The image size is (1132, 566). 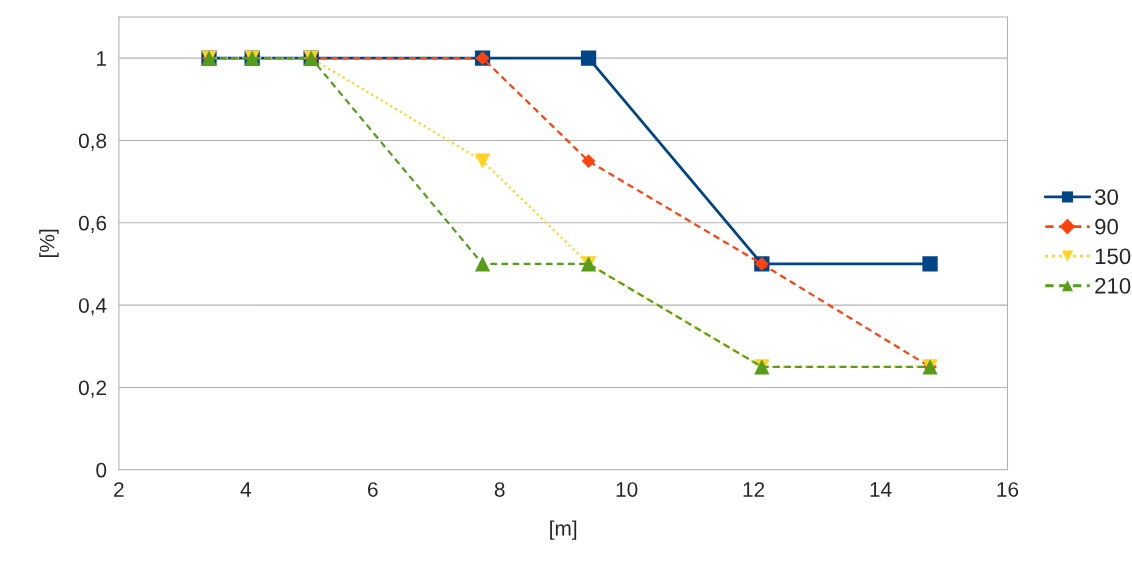 What do you see at coordinates (881, 489) in the screenshot?
I see `x-tick-label: 14` at bounding box center [881, 489].